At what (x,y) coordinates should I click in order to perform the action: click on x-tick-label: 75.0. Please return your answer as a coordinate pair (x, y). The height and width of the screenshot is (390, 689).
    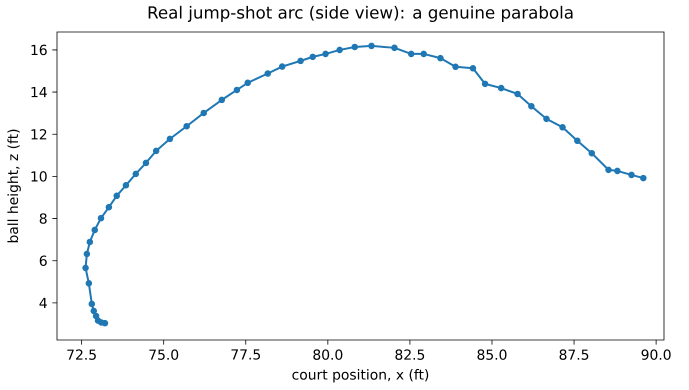
    Looking at the image, I should click on (163, 354).